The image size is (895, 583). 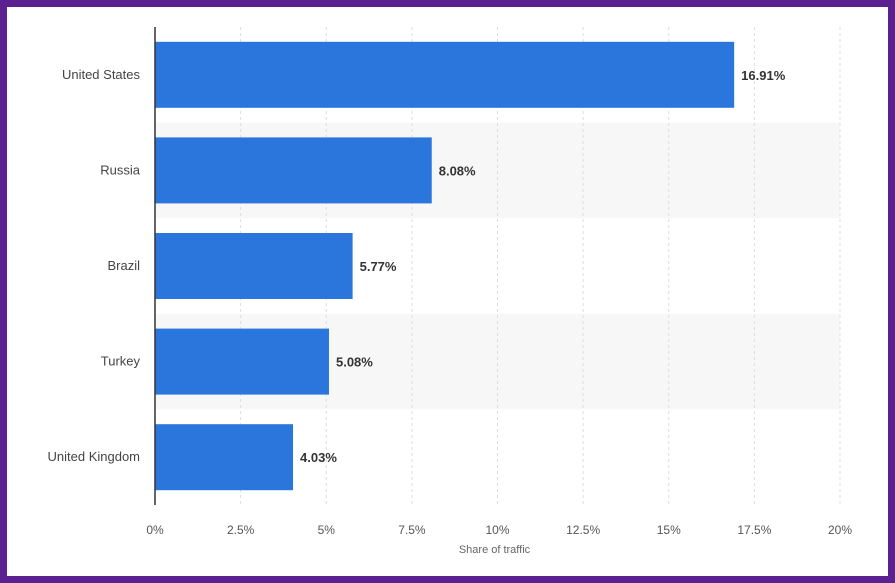 What do you see at coordinates (101, 74) in the screenshot?
I see `category-label: United States` at bounding box center [101, 74].